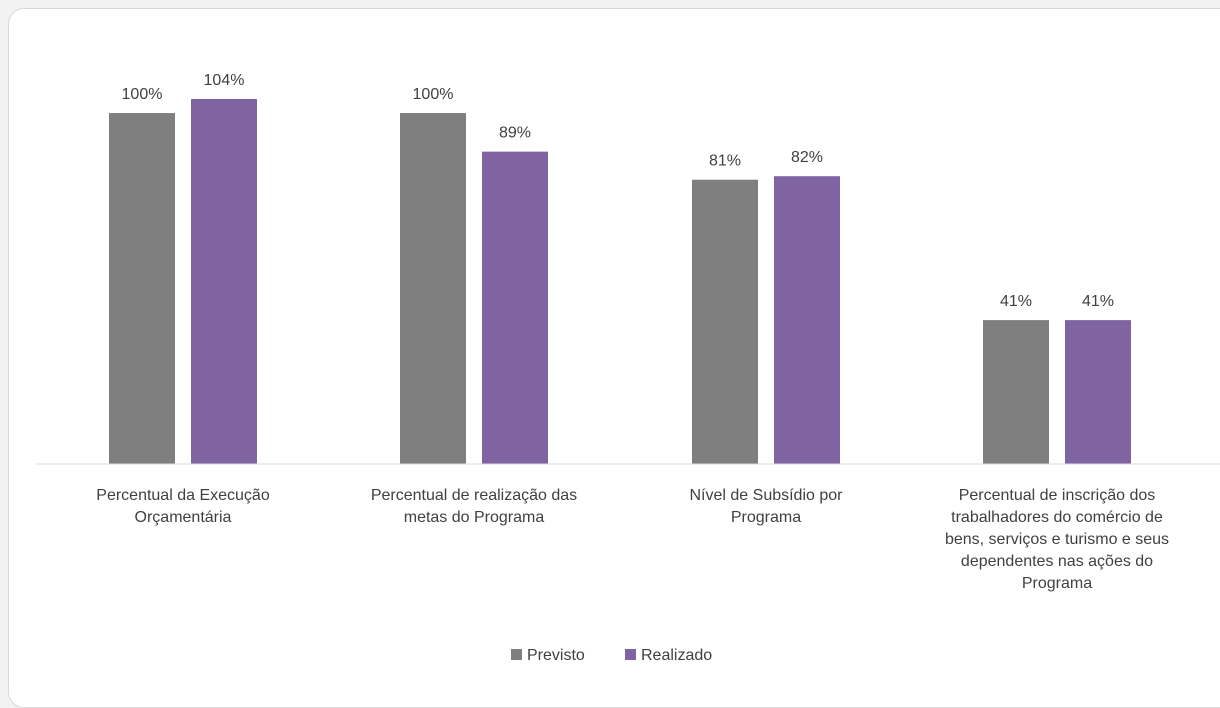 Image resolution: width=1220 pixels, height=708 pixels. Describe the element at coordinates (807, 157) in the screenshot. I see `data-label-realizado-2: 82%` at that location.